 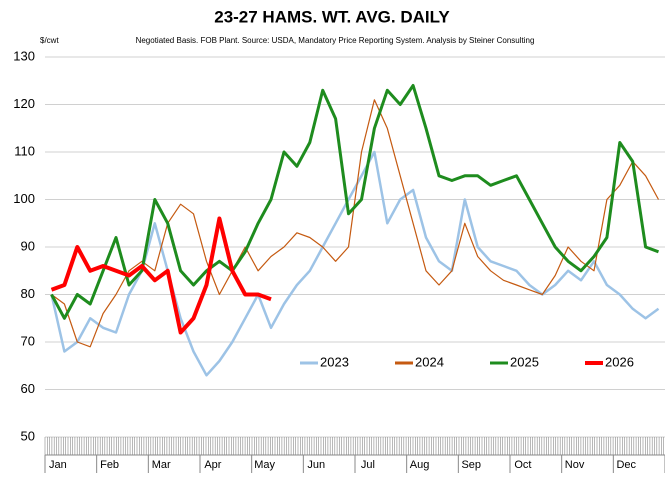 What do you see at coordinates (332, 16) in the screenshot?
I see `chart-title: 23-27 HAMS. WT. AVG. DAILY` at bounding box center [332, 16].